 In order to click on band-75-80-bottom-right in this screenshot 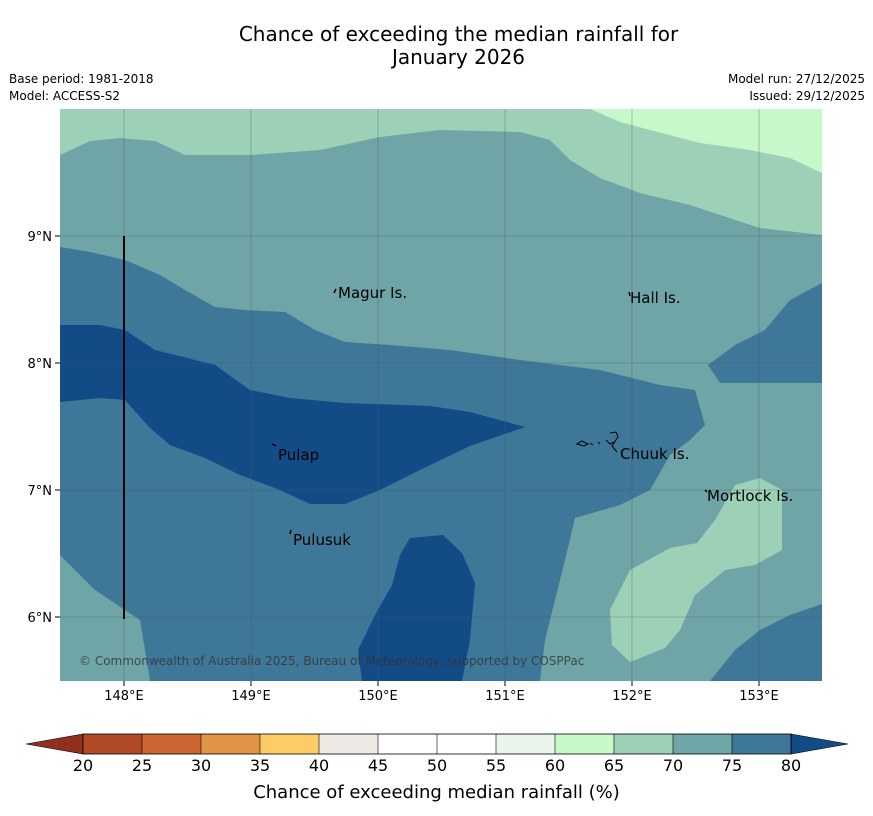, I will do `click(766, 642)`.